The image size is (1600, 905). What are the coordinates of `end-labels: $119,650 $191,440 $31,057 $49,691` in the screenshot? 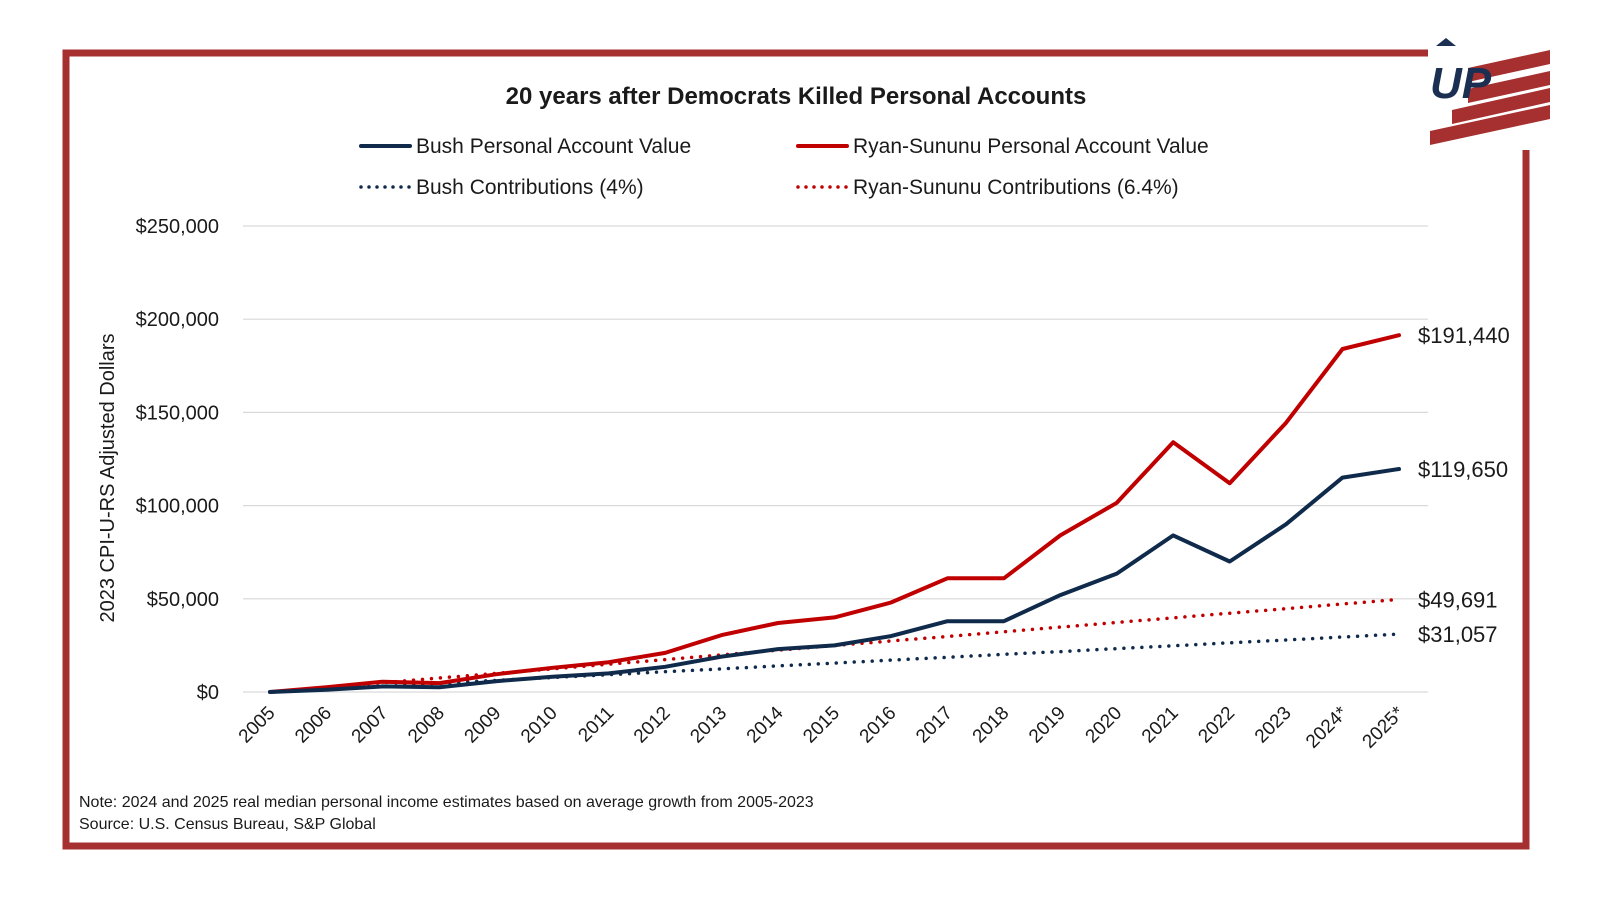 It's located at (1464, 485).